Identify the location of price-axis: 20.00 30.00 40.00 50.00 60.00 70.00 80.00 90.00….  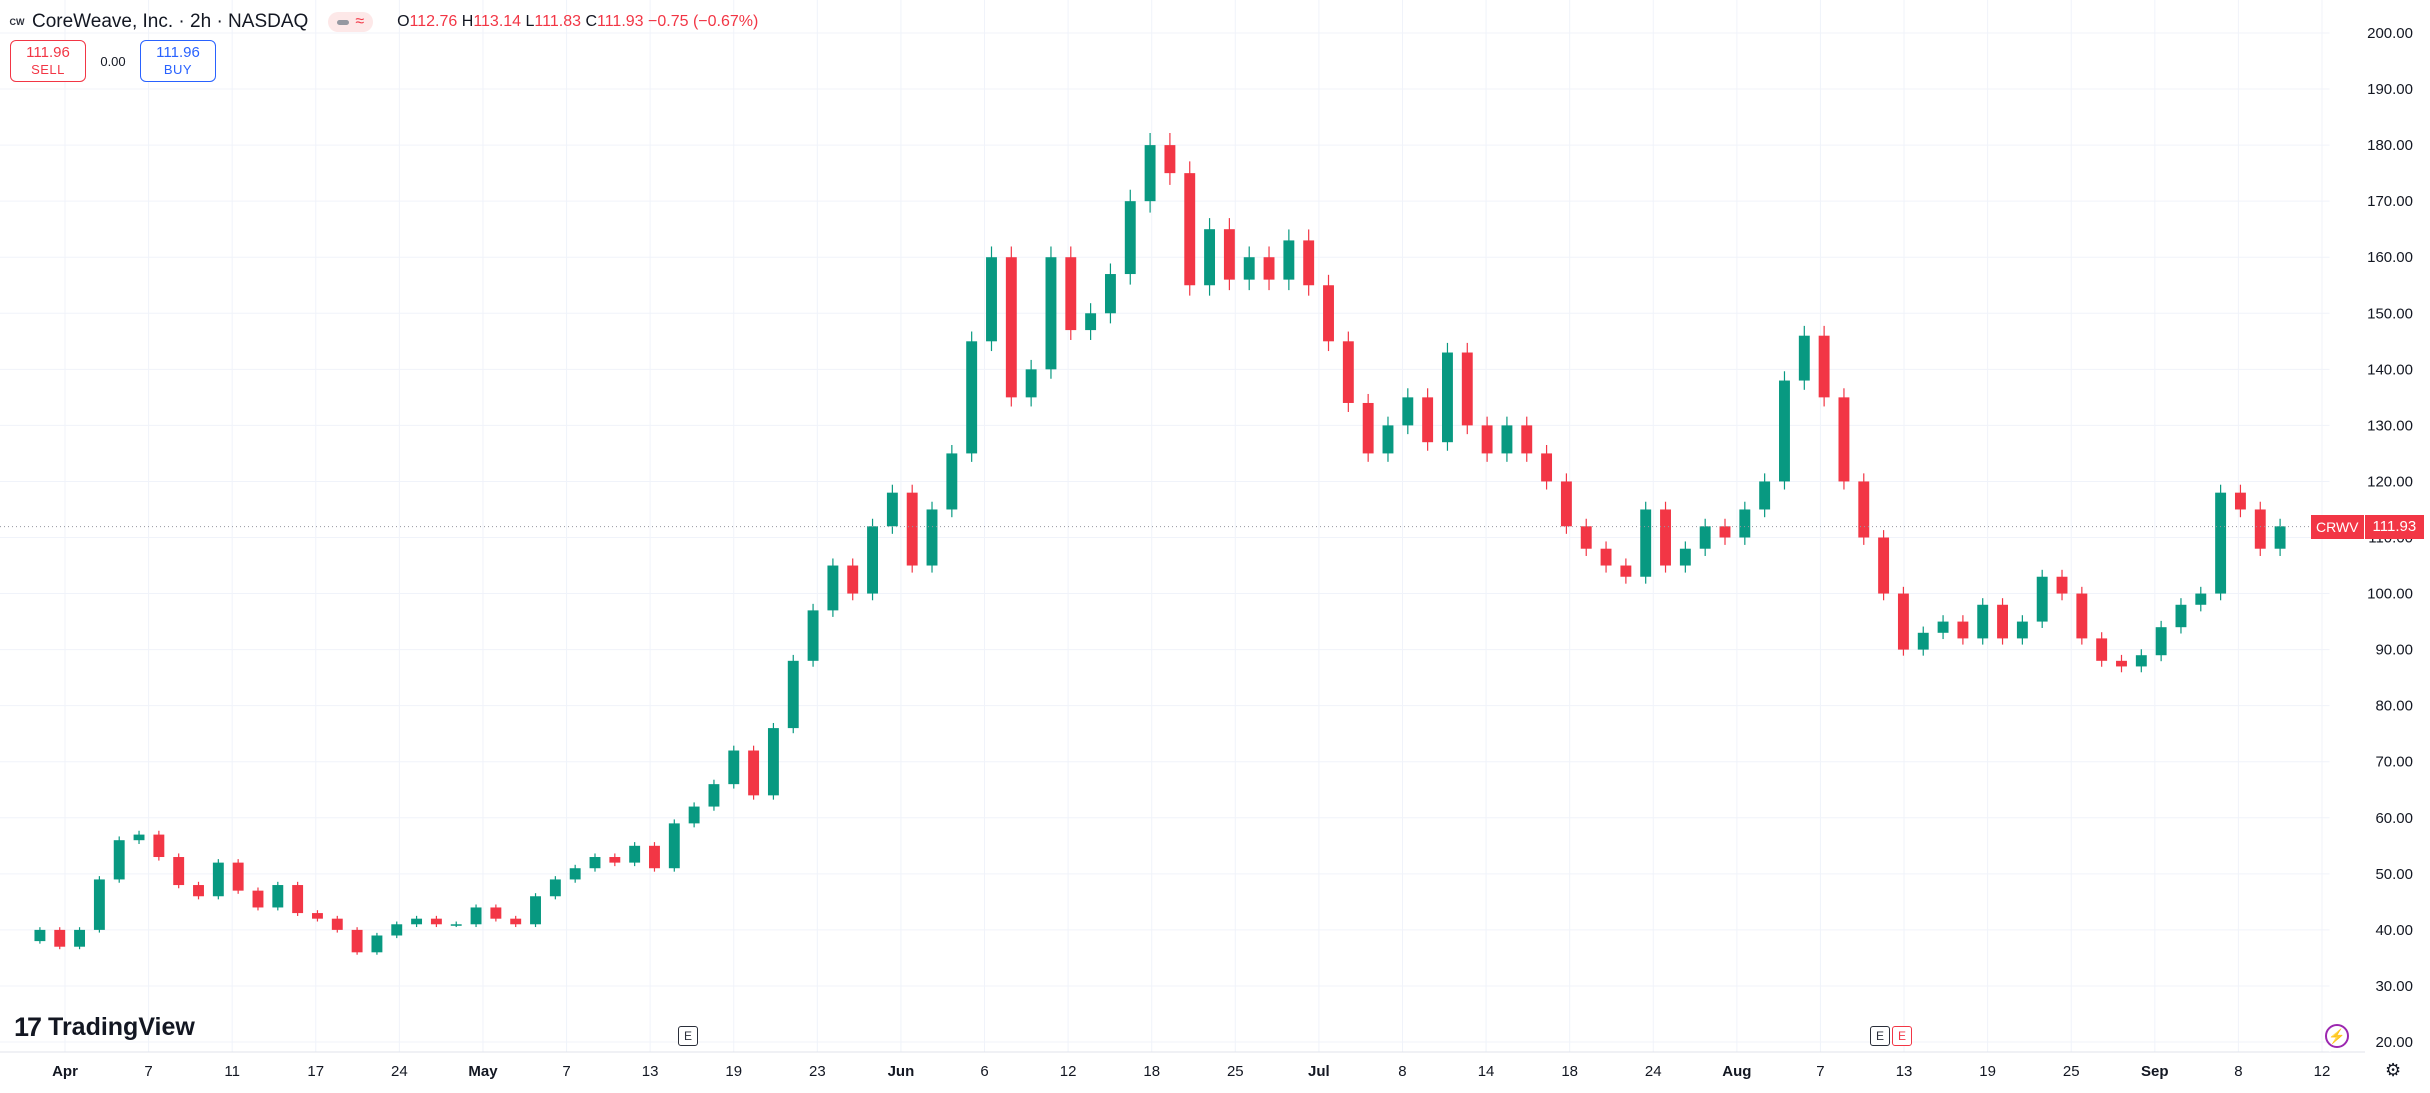
(2390, 538).